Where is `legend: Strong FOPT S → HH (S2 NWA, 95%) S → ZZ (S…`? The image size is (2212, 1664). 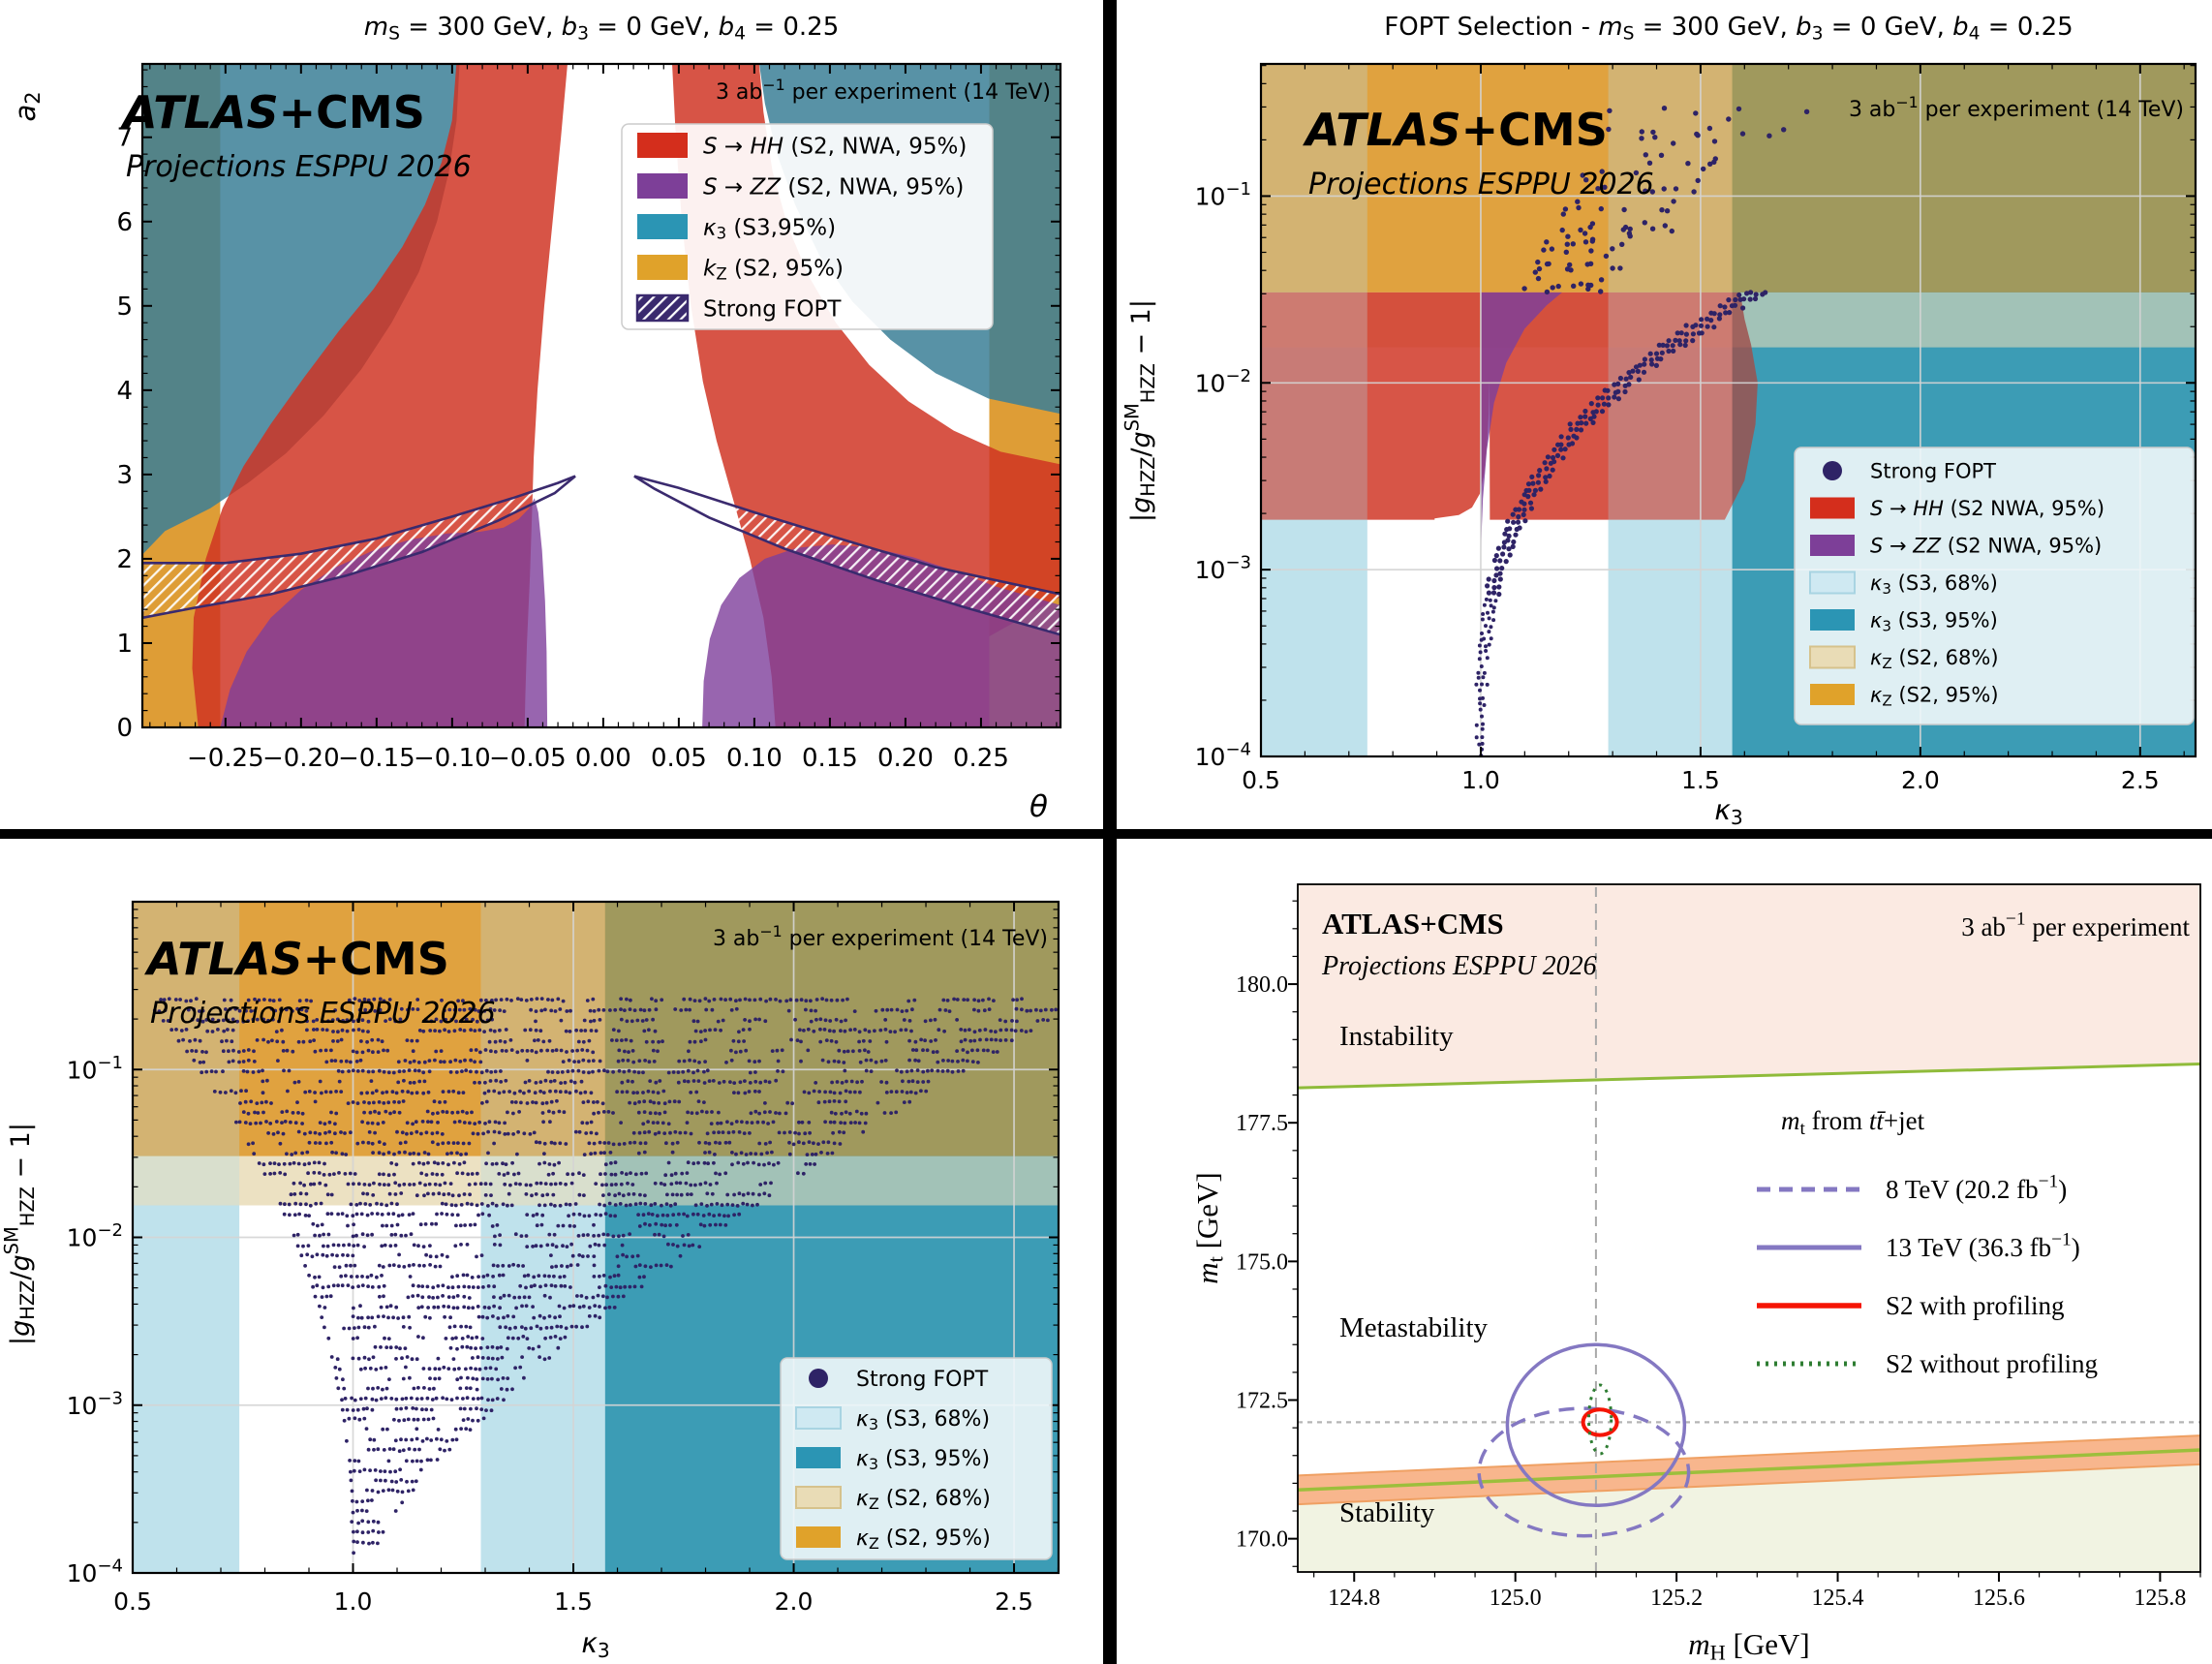 legend: Strong FOPT S → HH (S2 NWA, 95%) S → ZZ (S… is located at coordinates (1995, 586).